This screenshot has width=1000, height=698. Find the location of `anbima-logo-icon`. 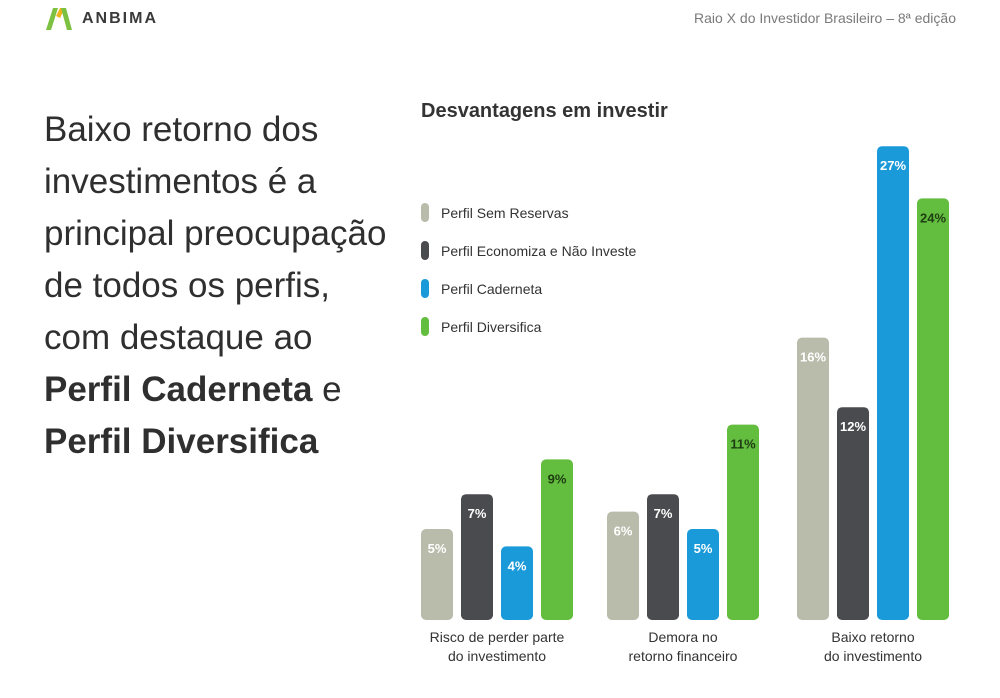

anbima-logo-icon is located at coordinates (59, 19).